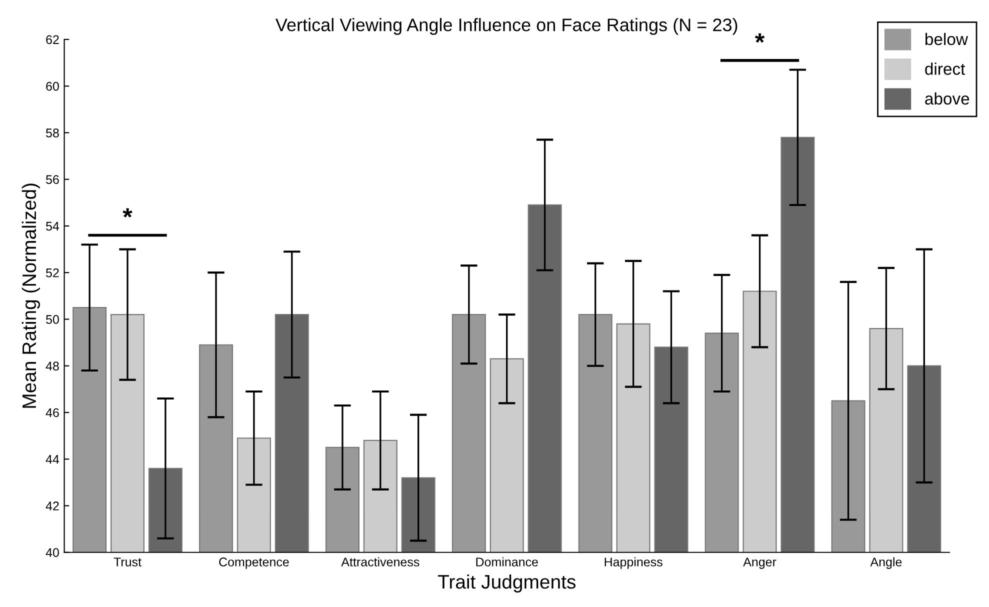  What do you see at coordinates (52, 413) in the screenshot?
I see `y-tick-label: 46` at bounding box center [52, 413].